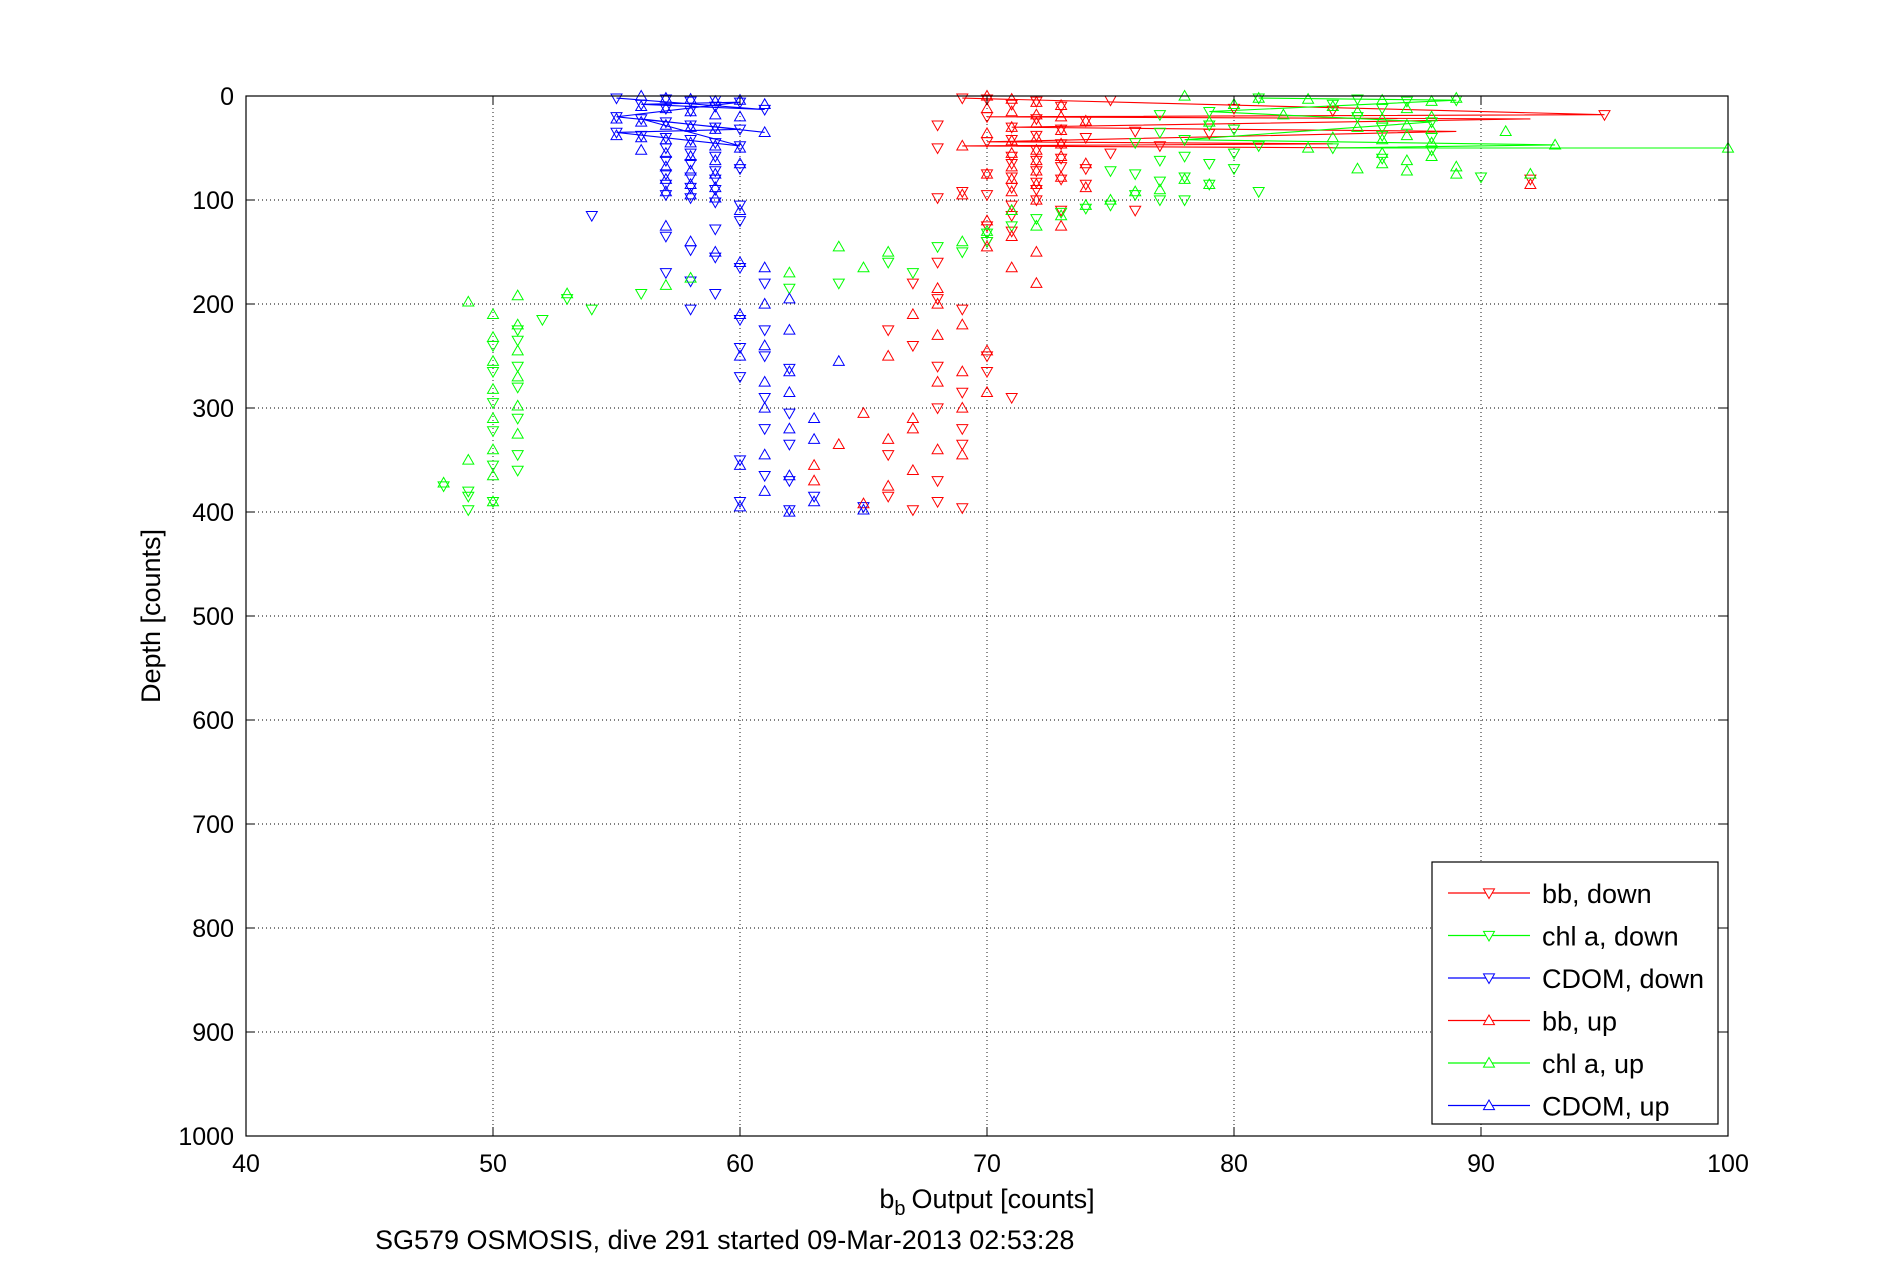 The width and height of the screenshot is (1891, 1262). I want to click on x-axis-label-base: b, so click(886, 1199).